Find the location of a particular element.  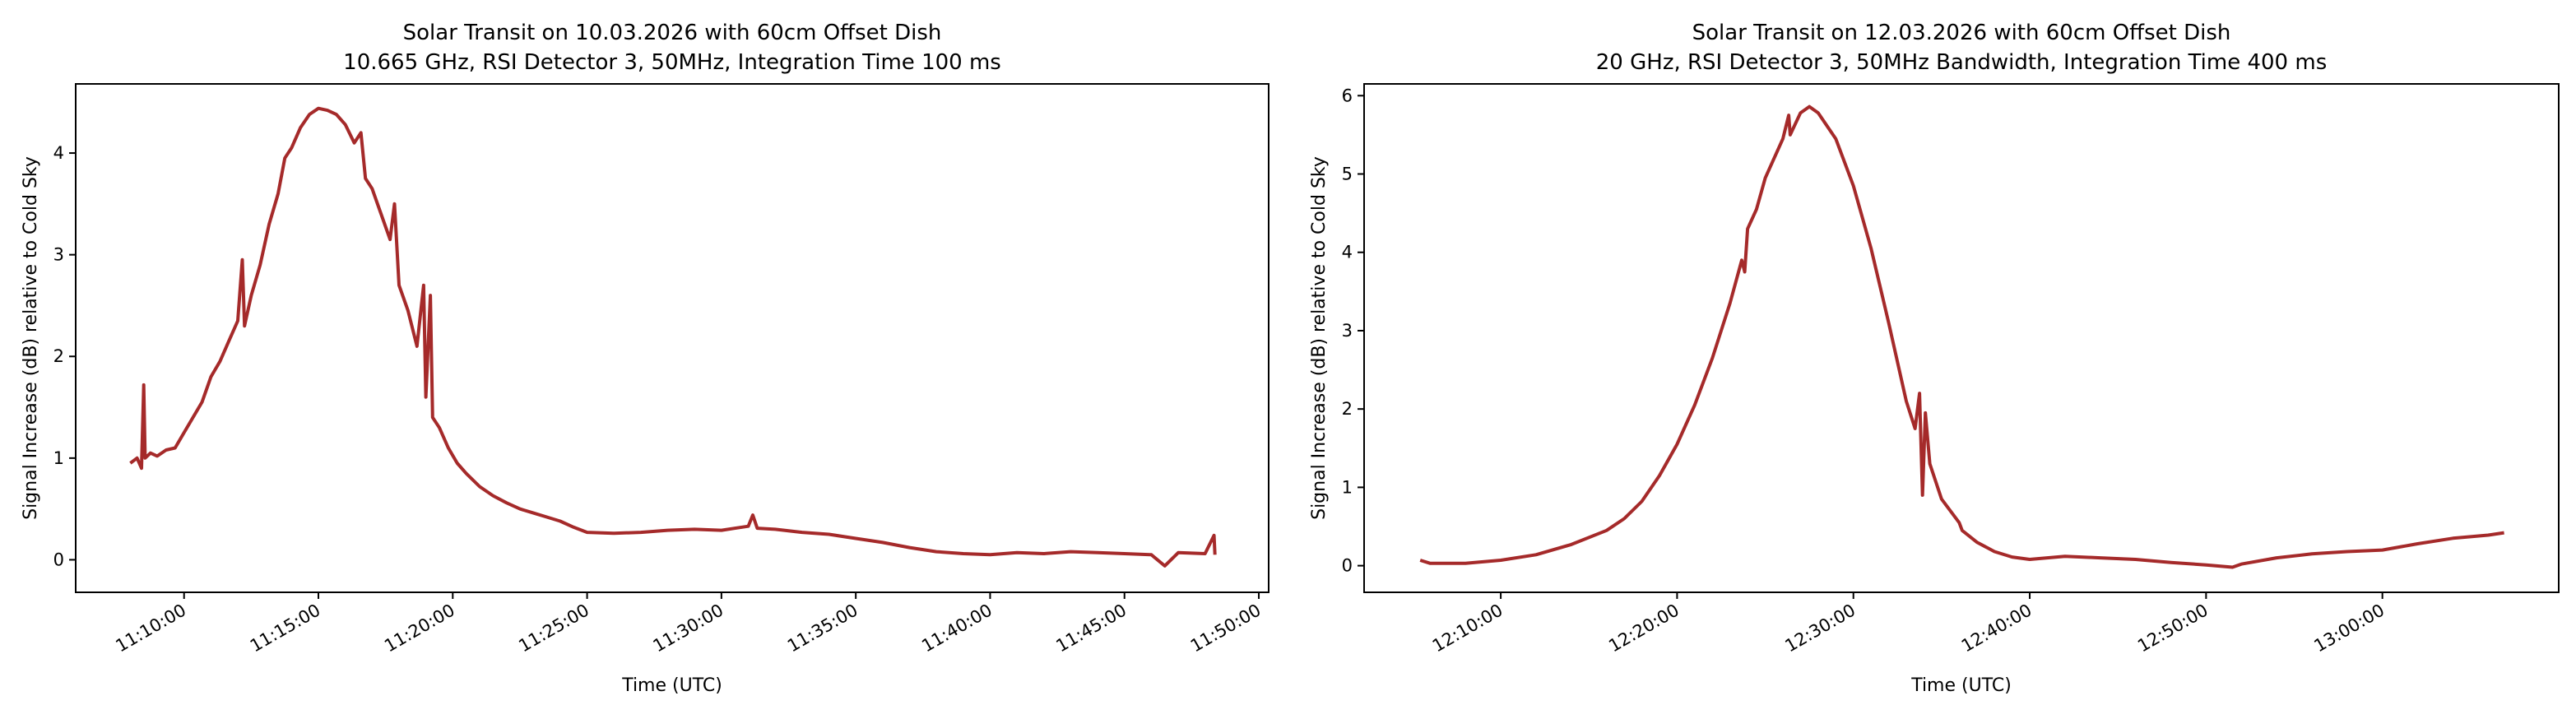

x-tick-label: 12:30:00 is located at coordinates (1820, 628).